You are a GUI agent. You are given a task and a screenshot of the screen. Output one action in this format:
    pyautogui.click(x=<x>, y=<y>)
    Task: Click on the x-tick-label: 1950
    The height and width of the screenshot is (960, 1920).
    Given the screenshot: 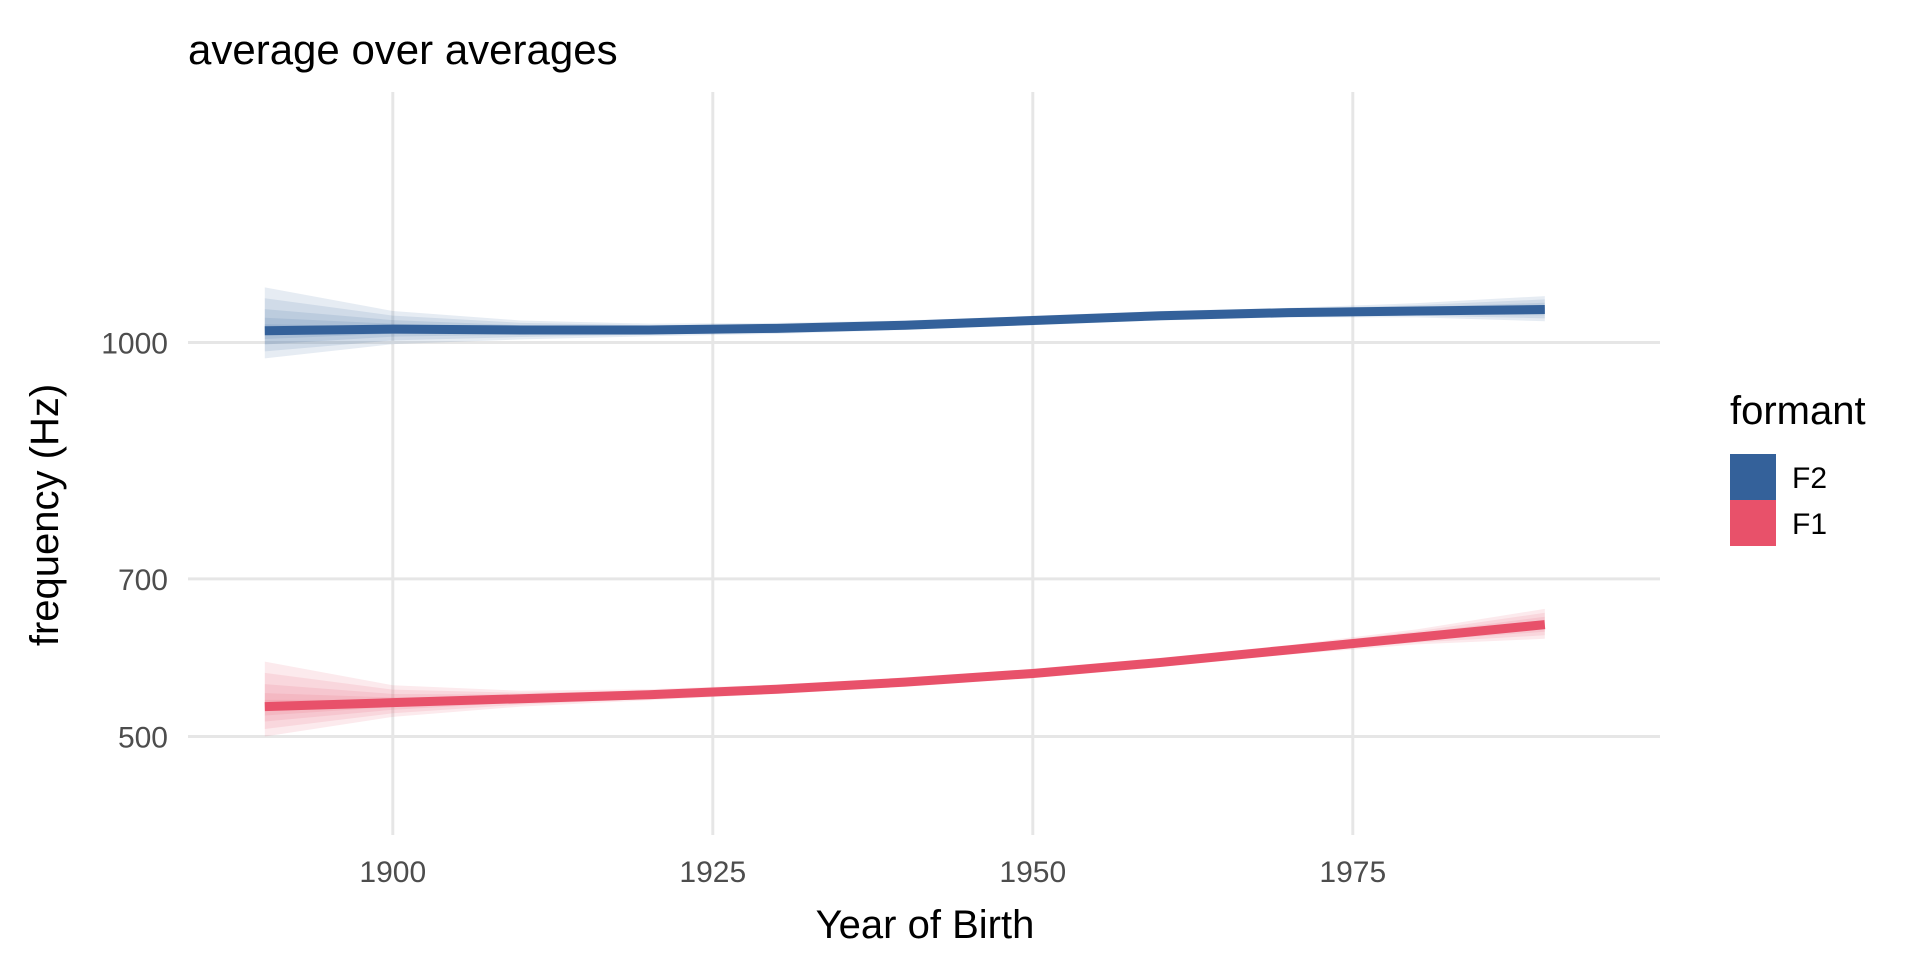 What is the action you would take?
    pyautogui.click(x=1032, y=872)
    